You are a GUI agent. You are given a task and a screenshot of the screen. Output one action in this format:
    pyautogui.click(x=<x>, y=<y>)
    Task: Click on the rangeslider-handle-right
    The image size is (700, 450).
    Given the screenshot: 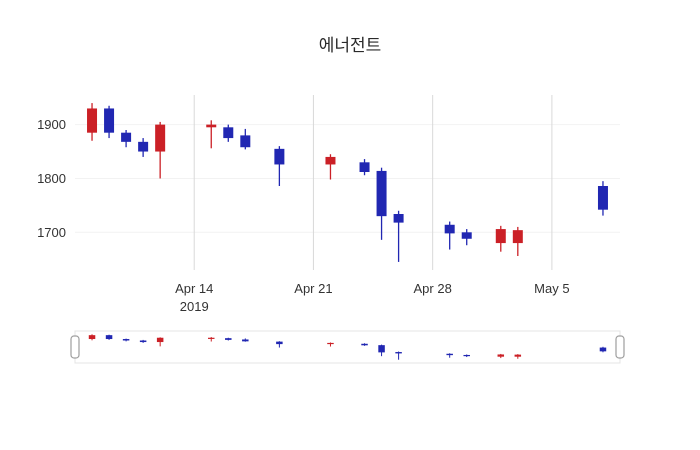 What is the action you would take?
    pyautogui.click(x=620, y=347)
    